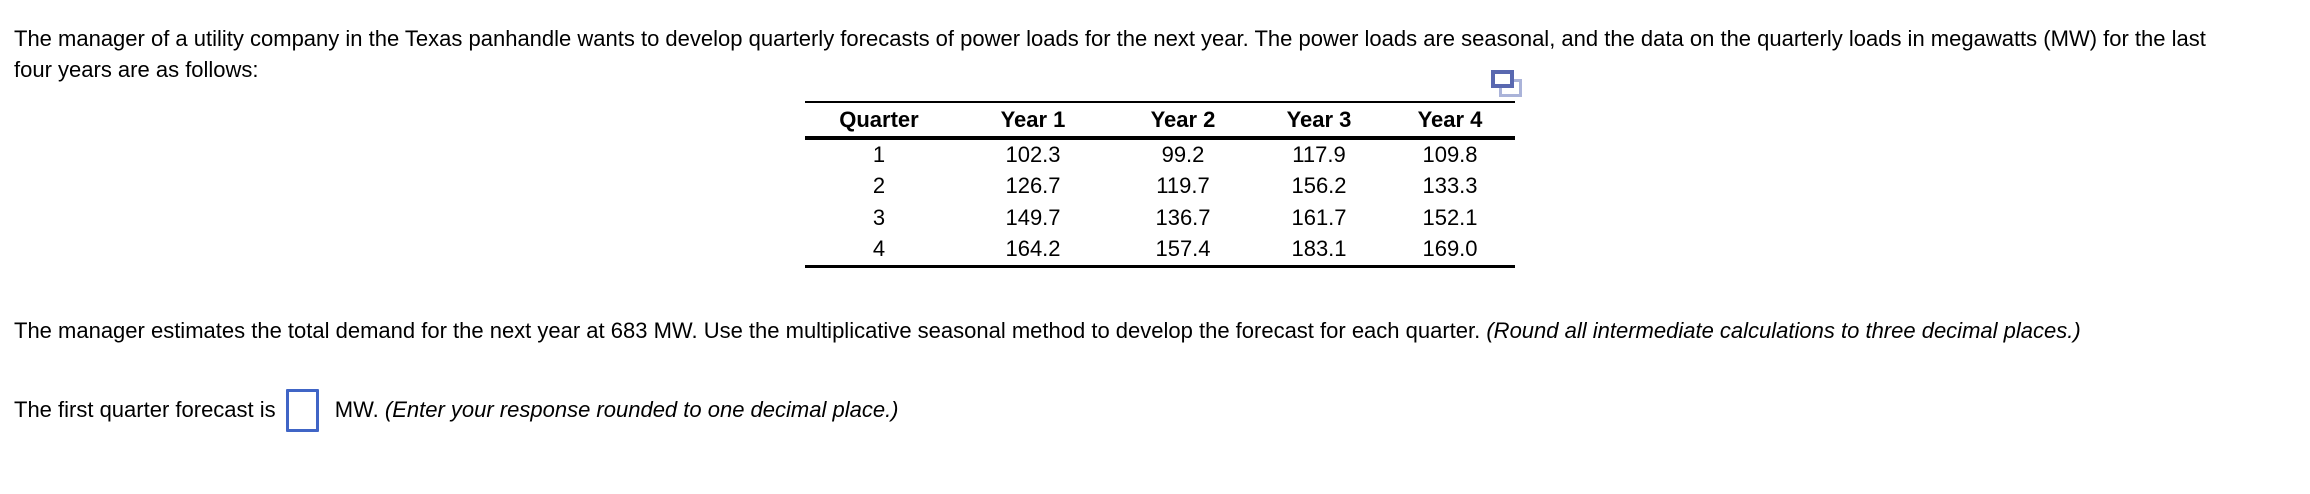 This screenshot has width=2310, height=494. I want to click on cell-value: 99.2, so click(1183, 154).